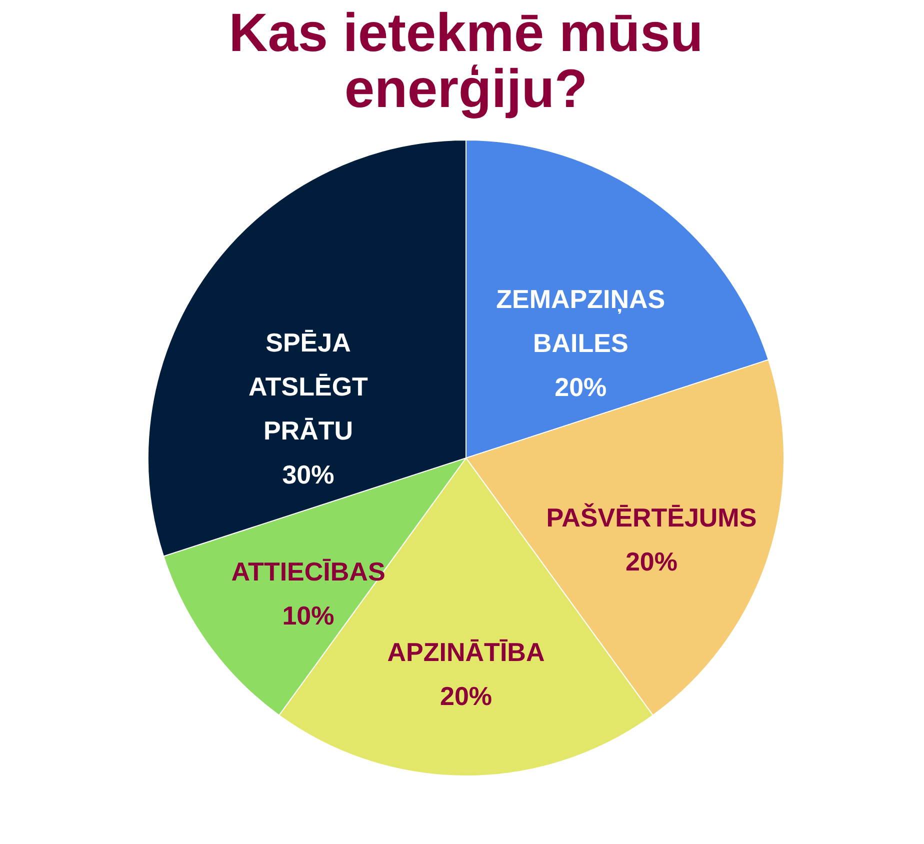 The image size is (924, 844). What do you see at coordinates (651, 517) in the screenshot?
I see `slice-label: PAŠVĒRTĒJUMS` at bounding box center [651, 517].